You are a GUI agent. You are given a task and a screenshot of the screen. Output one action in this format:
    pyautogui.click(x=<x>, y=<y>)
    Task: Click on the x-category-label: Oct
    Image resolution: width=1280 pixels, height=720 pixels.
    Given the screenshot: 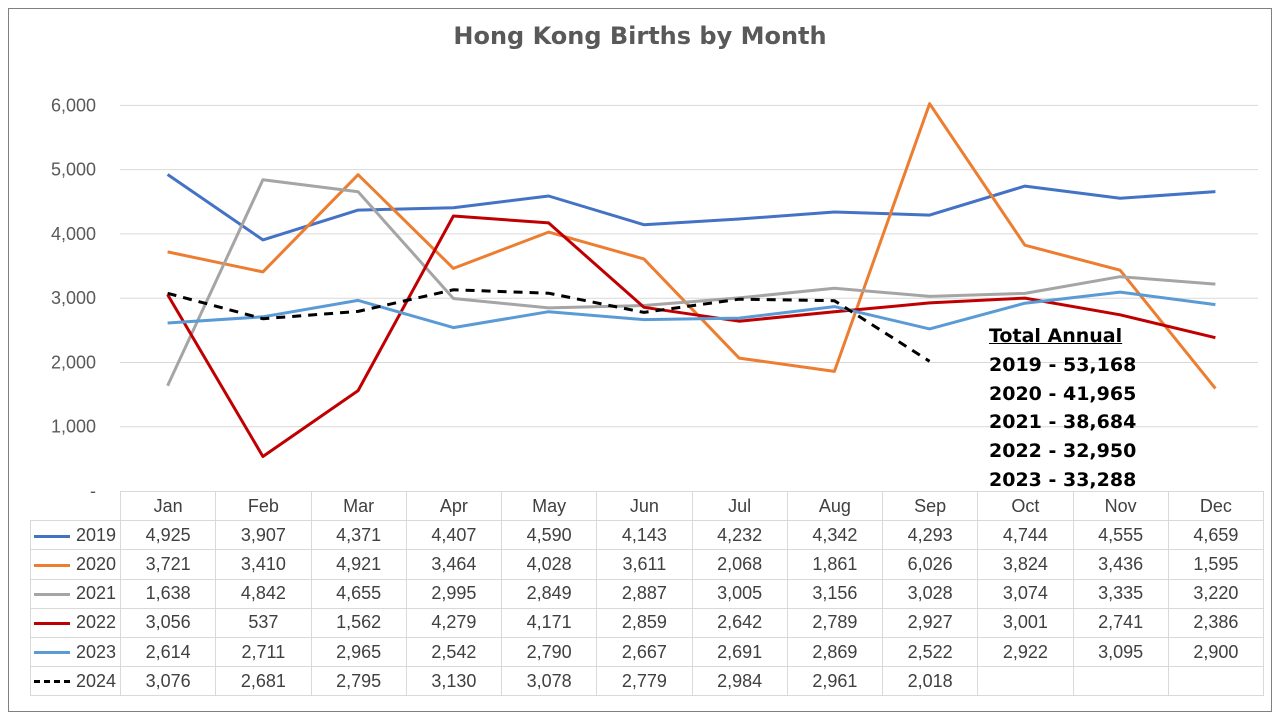 What is the action you would take?
    pyautogui.click(x=1025, y=506)
    